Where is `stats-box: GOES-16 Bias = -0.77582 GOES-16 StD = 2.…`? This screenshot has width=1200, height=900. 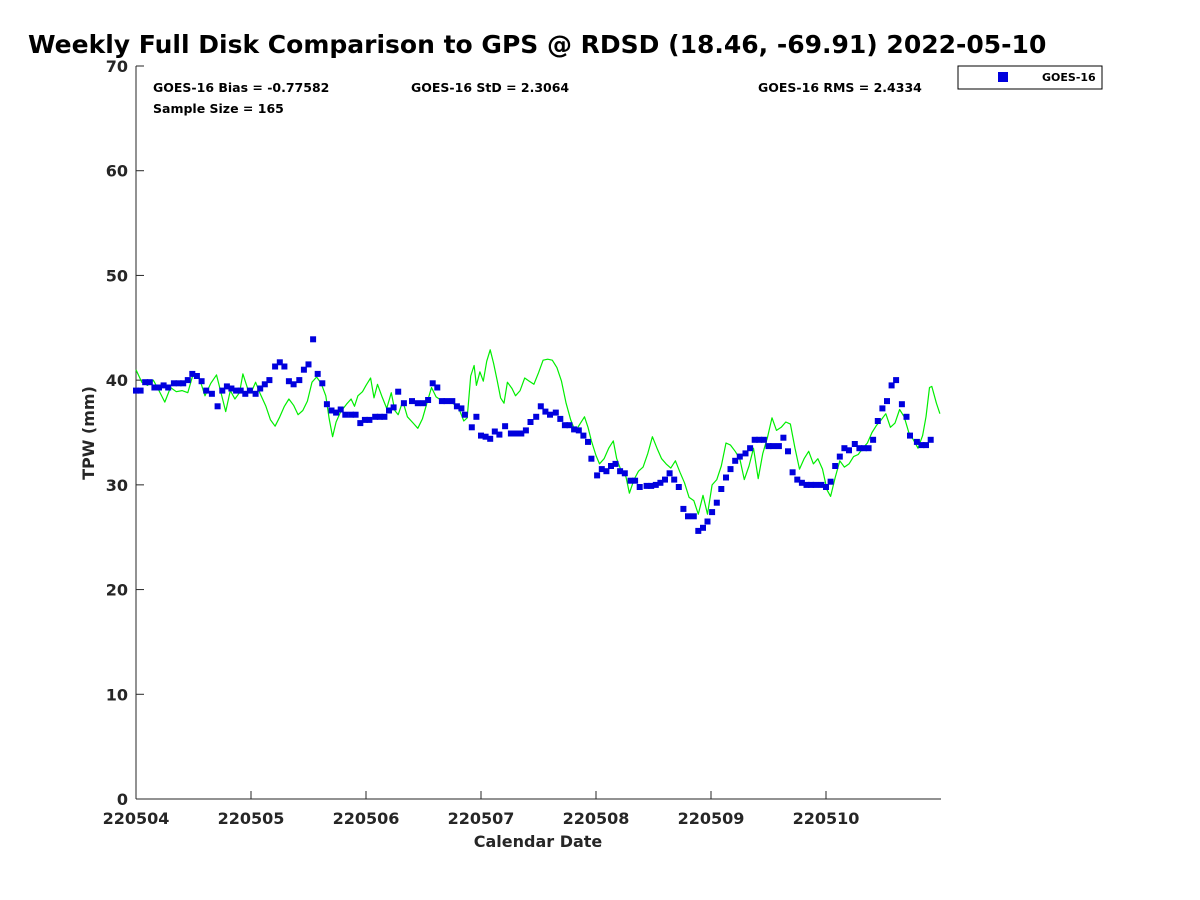 stats-box: GOES-16 Bias = -0.77582 GOES-16 StD = 2.… is located at coordinates (537, 98).